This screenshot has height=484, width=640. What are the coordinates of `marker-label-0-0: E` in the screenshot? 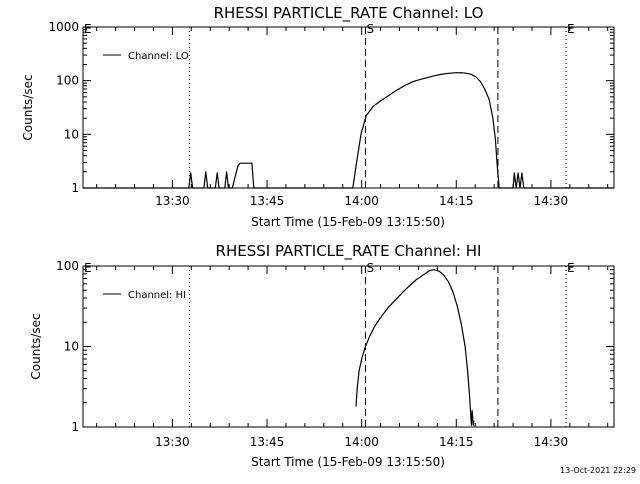 It's located at (88, 29).